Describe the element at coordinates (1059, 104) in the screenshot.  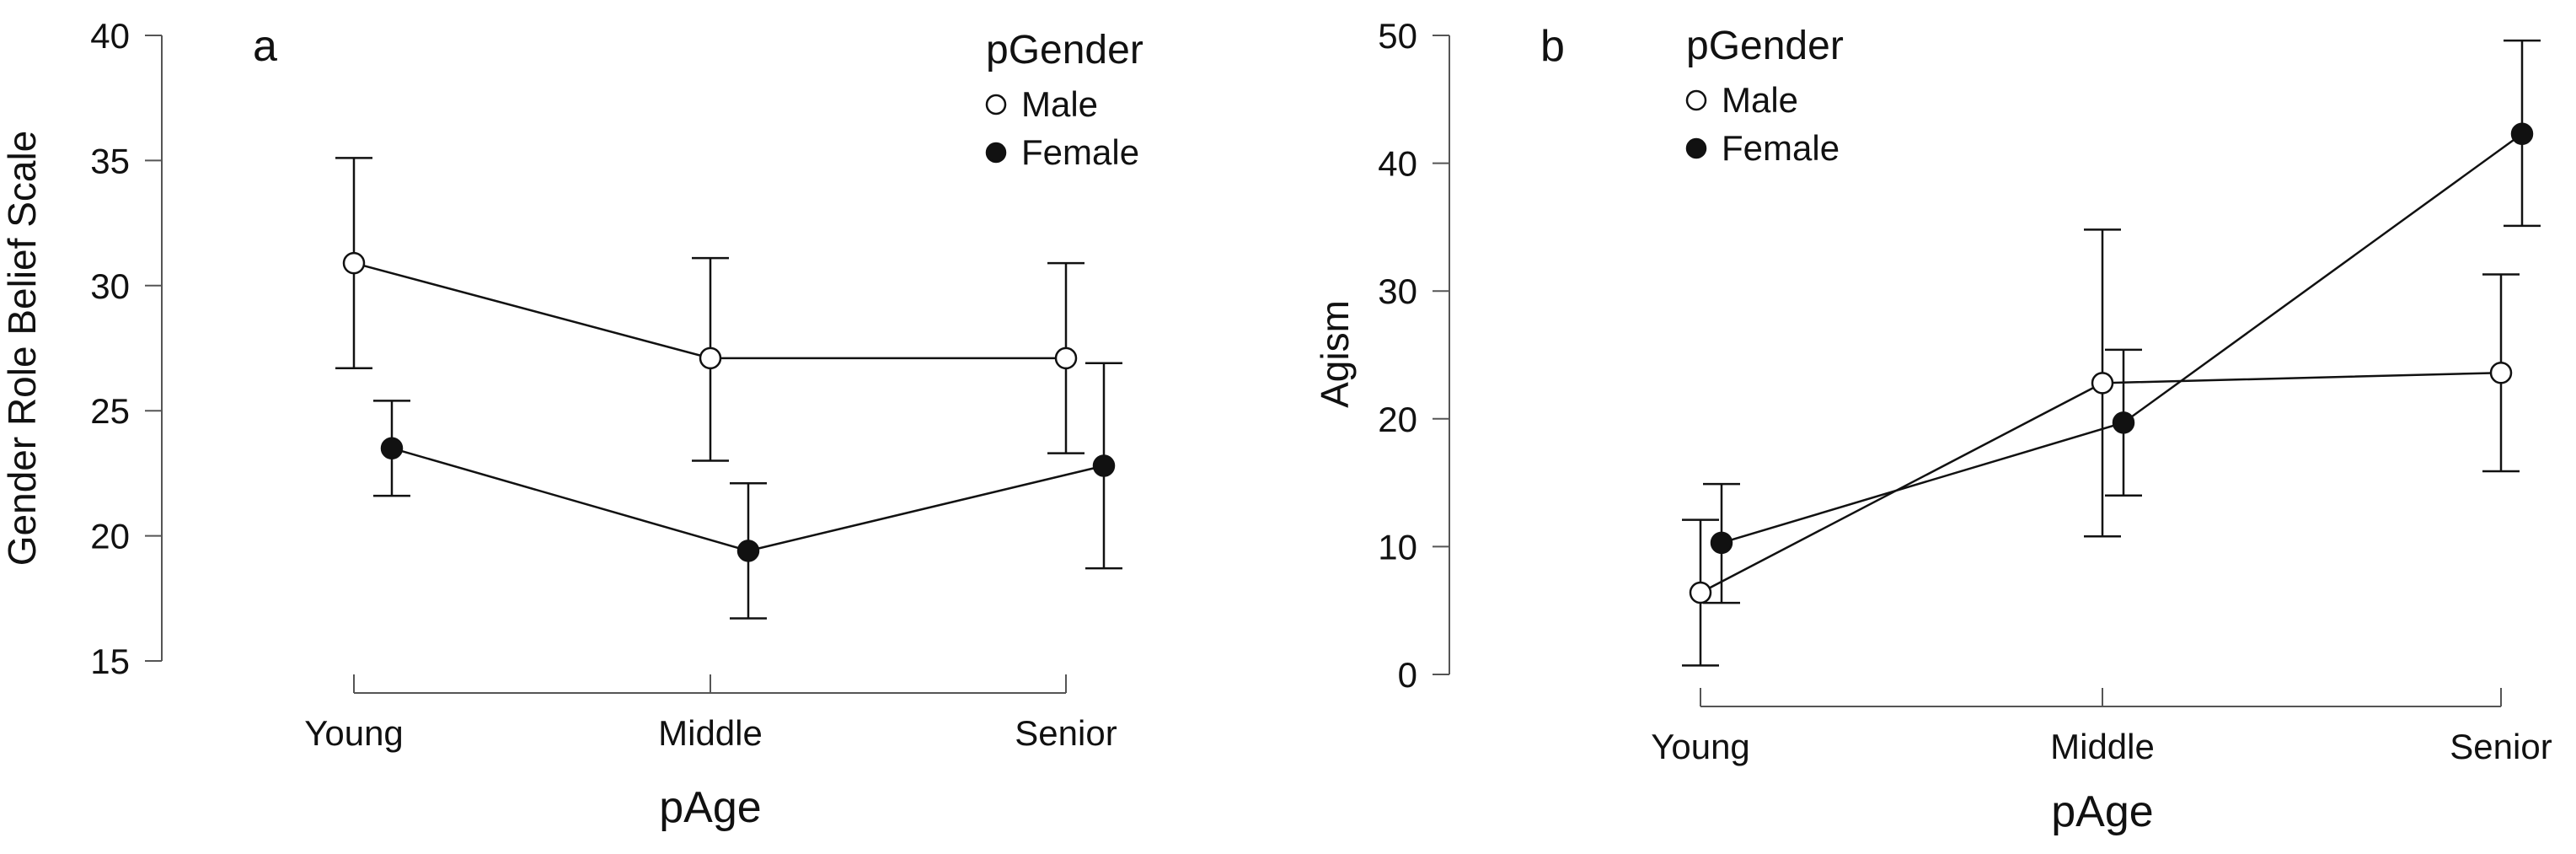
I see `c1-legend-label-male: Male` at that location.